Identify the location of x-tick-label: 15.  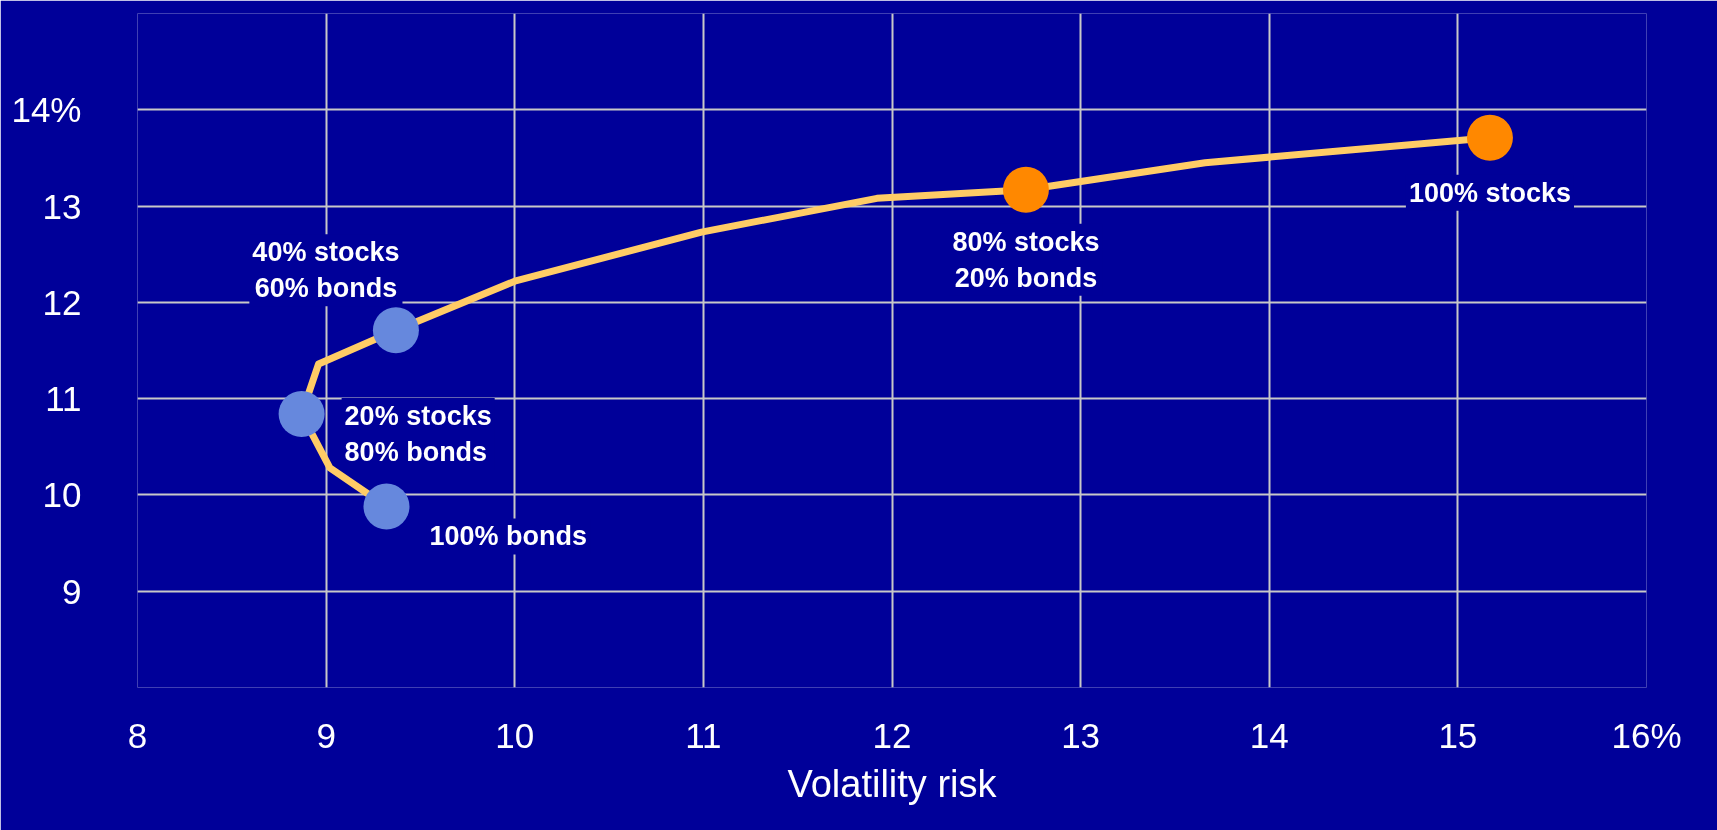
(1458, 735).